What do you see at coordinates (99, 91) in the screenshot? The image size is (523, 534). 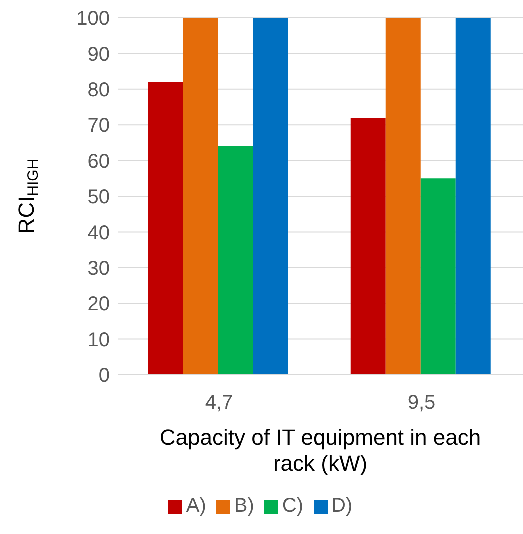 I see `y-tick-label: 80` at bounding box center [99, 91].